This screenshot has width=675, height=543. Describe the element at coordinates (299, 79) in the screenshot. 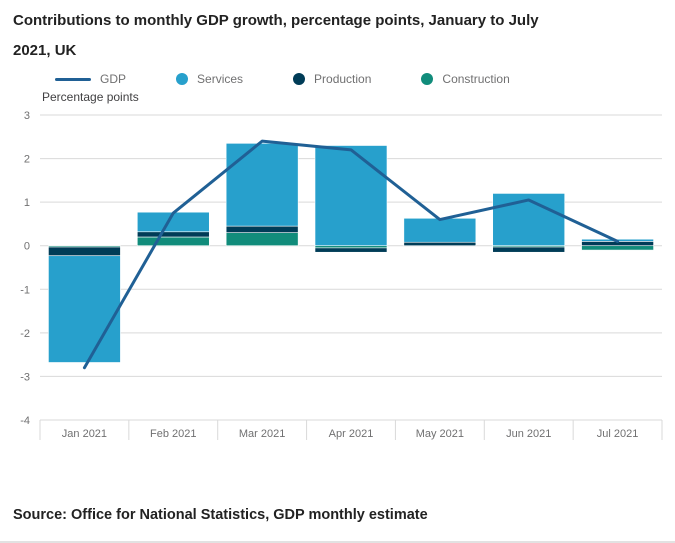

I see `production-swatch-icon` at that location.